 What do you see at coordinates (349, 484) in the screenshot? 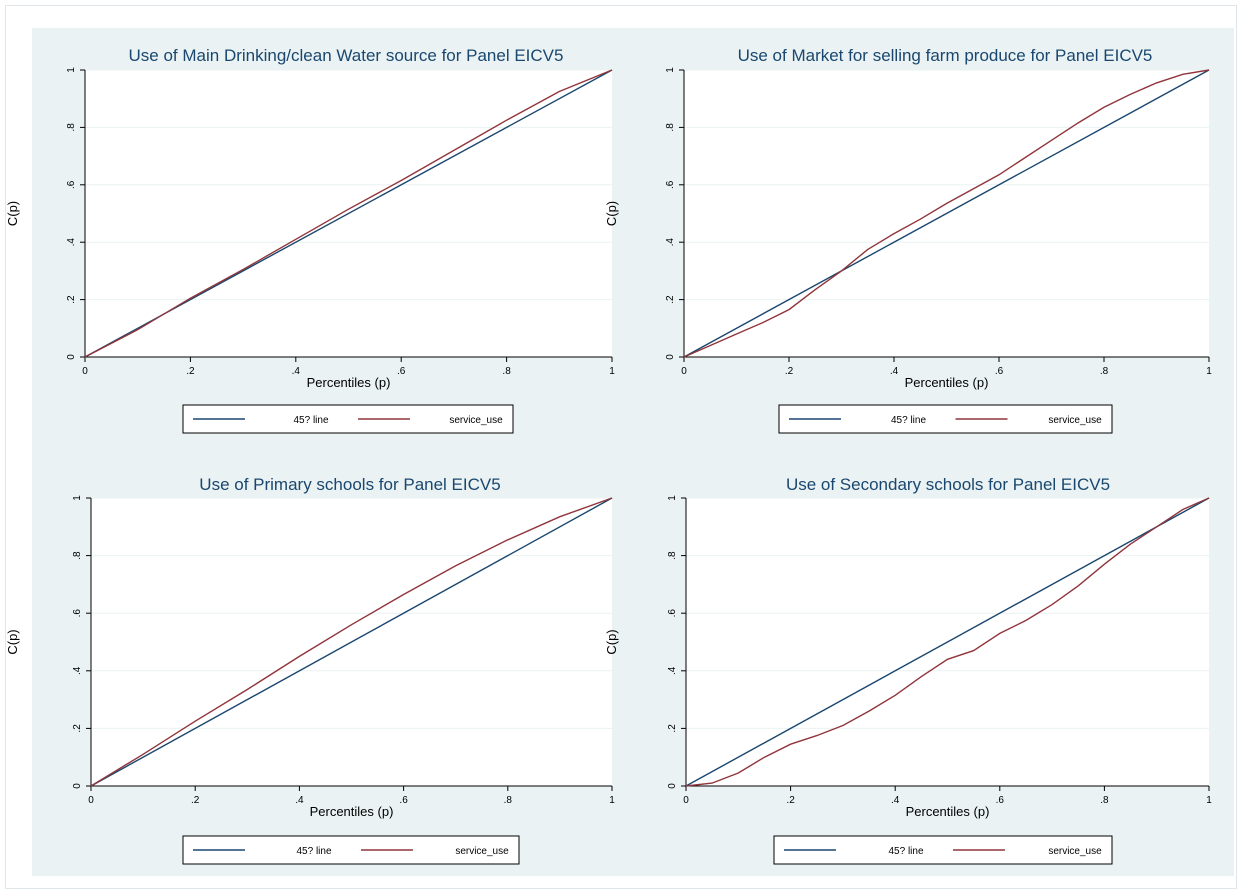
I see `chart-title: Use of Primary schools for Panel EICV5` at bounding box center [349, 484].